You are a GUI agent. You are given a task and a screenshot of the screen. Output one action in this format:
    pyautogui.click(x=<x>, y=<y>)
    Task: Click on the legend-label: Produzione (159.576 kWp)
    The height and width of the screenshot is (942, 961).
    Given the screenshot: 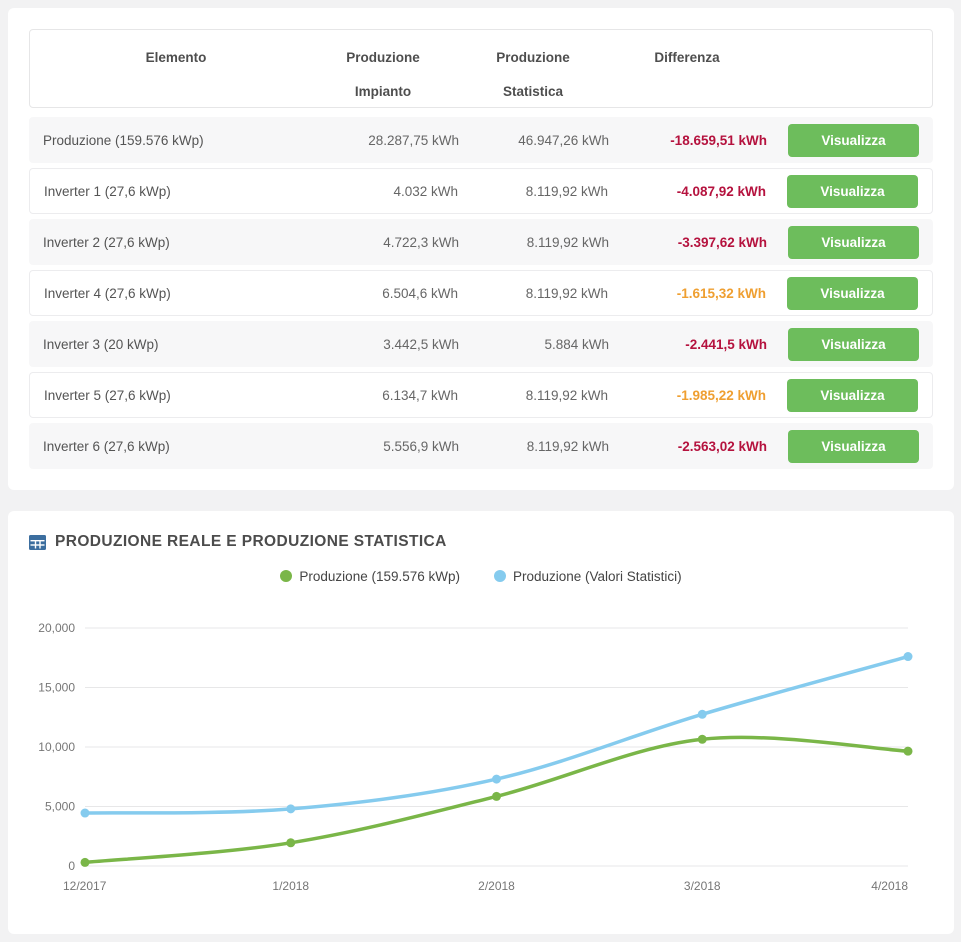 What is the action you would take?
    pyautogui.click(x=379, y=576)
    